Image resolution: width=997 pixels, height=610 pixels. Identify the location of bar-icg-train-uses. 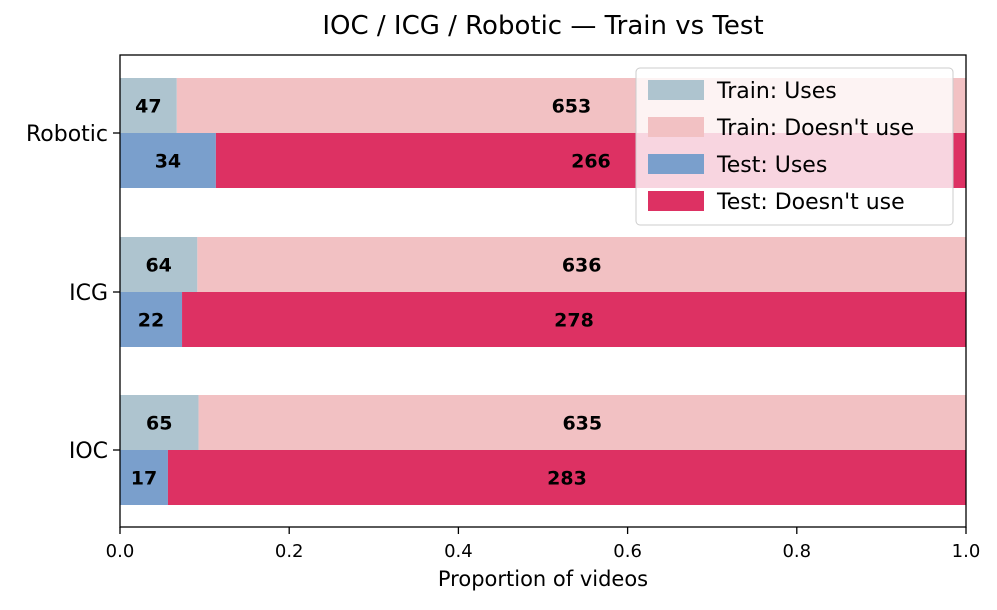
(159, 264).